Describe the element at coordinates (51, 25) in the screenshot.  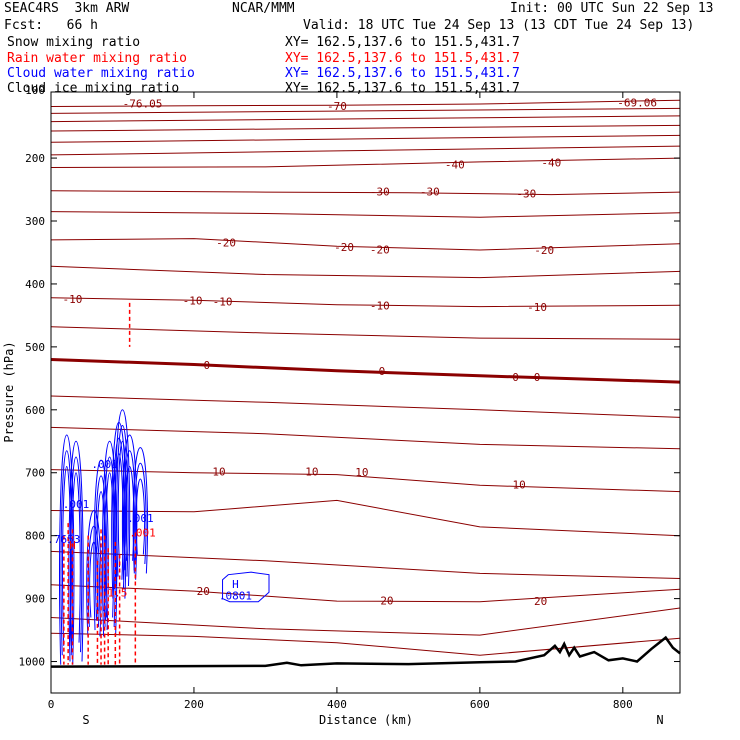
I see `forecast-hour: Fcst: 66 h` at that location.